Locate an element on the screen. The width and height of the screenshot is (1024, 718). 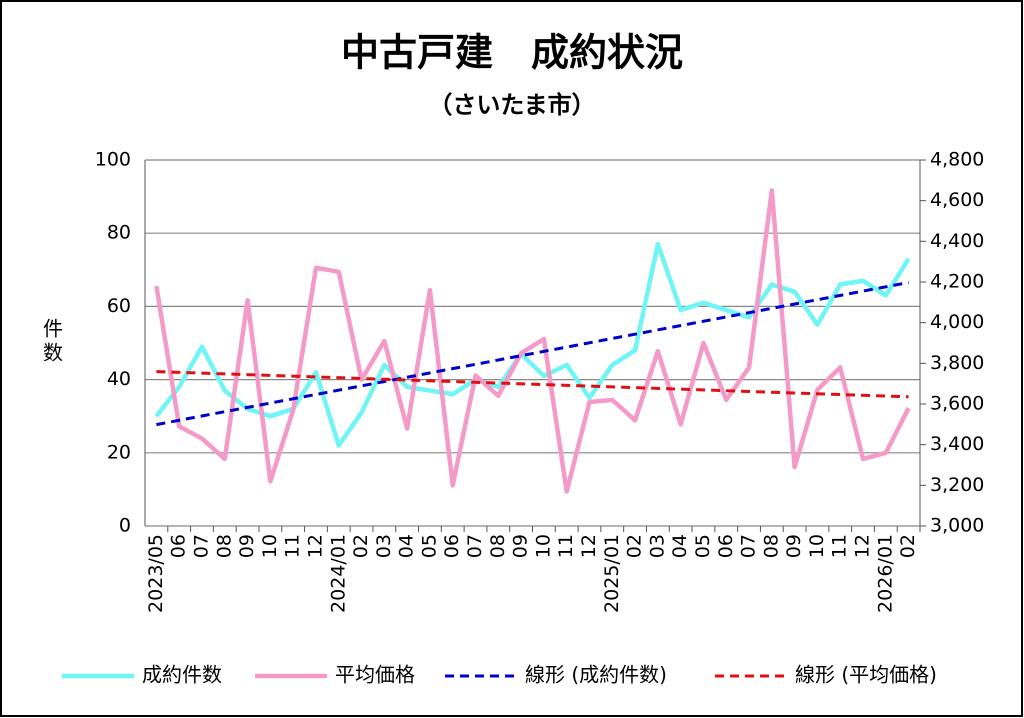
y-axis-label: 件数 is located at coordinates (52, 342).